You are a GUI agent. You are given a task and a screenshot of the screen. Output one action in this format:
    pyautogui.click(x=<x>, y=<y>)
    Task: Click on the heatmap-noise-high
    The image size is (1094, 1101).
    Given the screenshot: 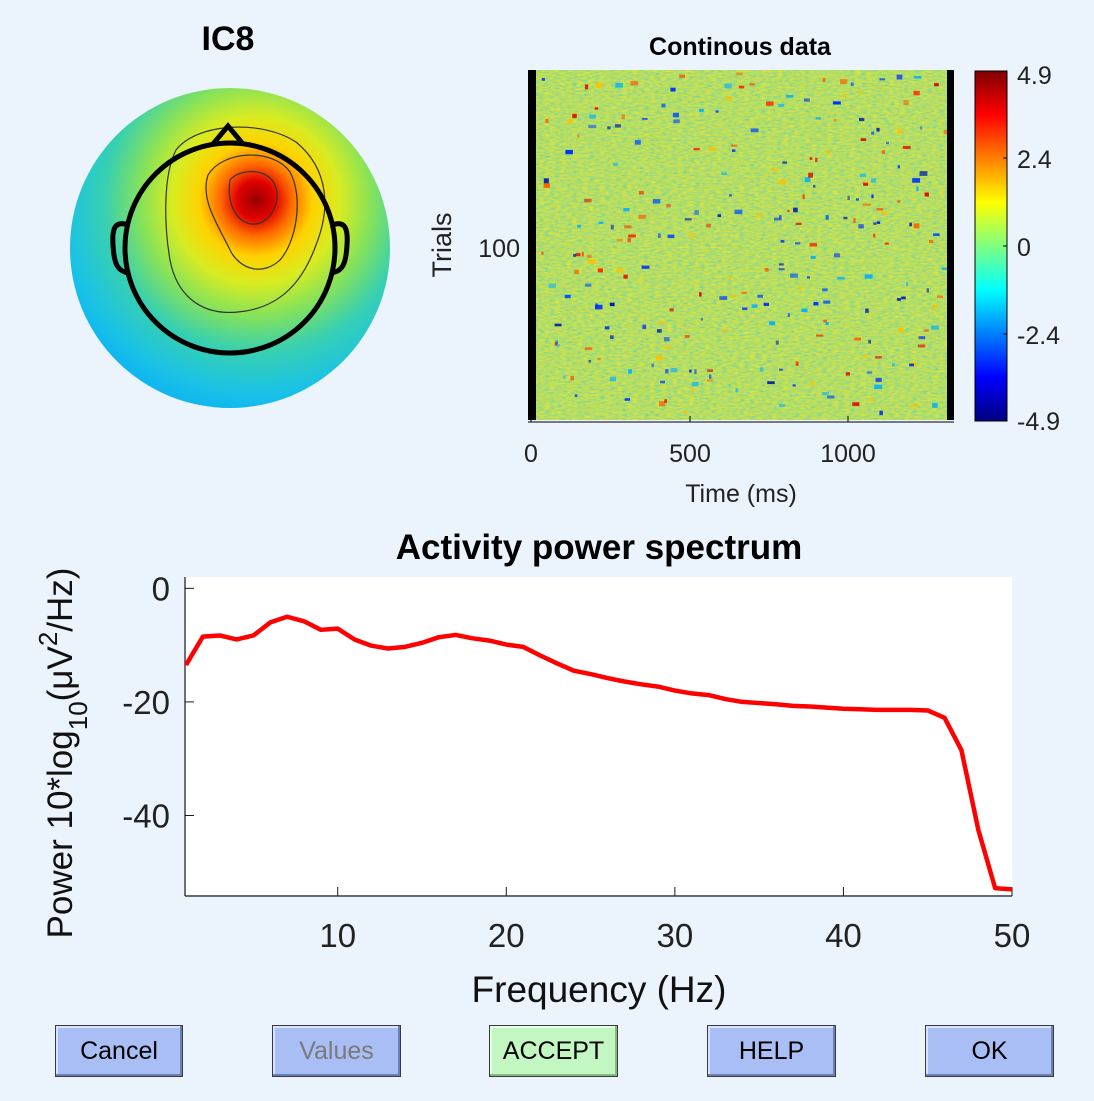 What is the action you would take?
    pyautogui.click(x=741, y=245)
    